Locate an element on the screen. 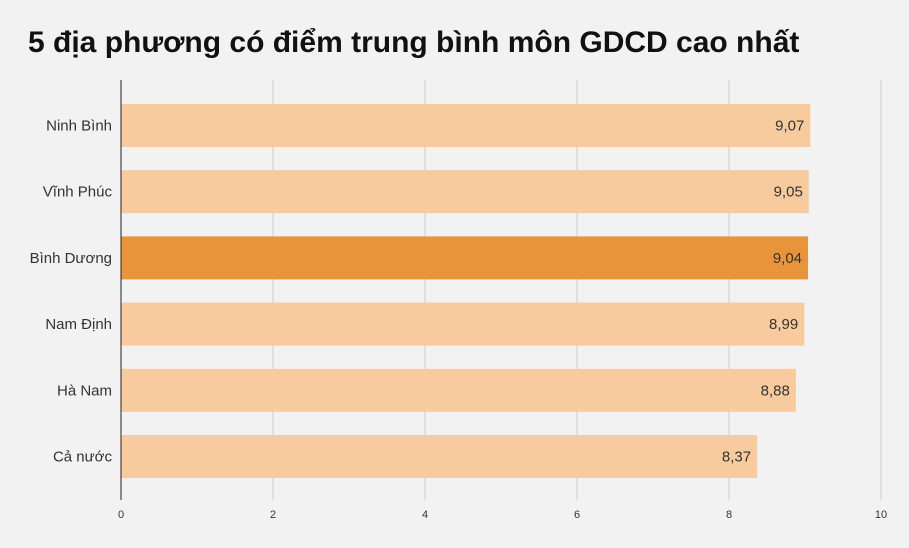  data-label: 8,88 is located at coordinates (775, 390).